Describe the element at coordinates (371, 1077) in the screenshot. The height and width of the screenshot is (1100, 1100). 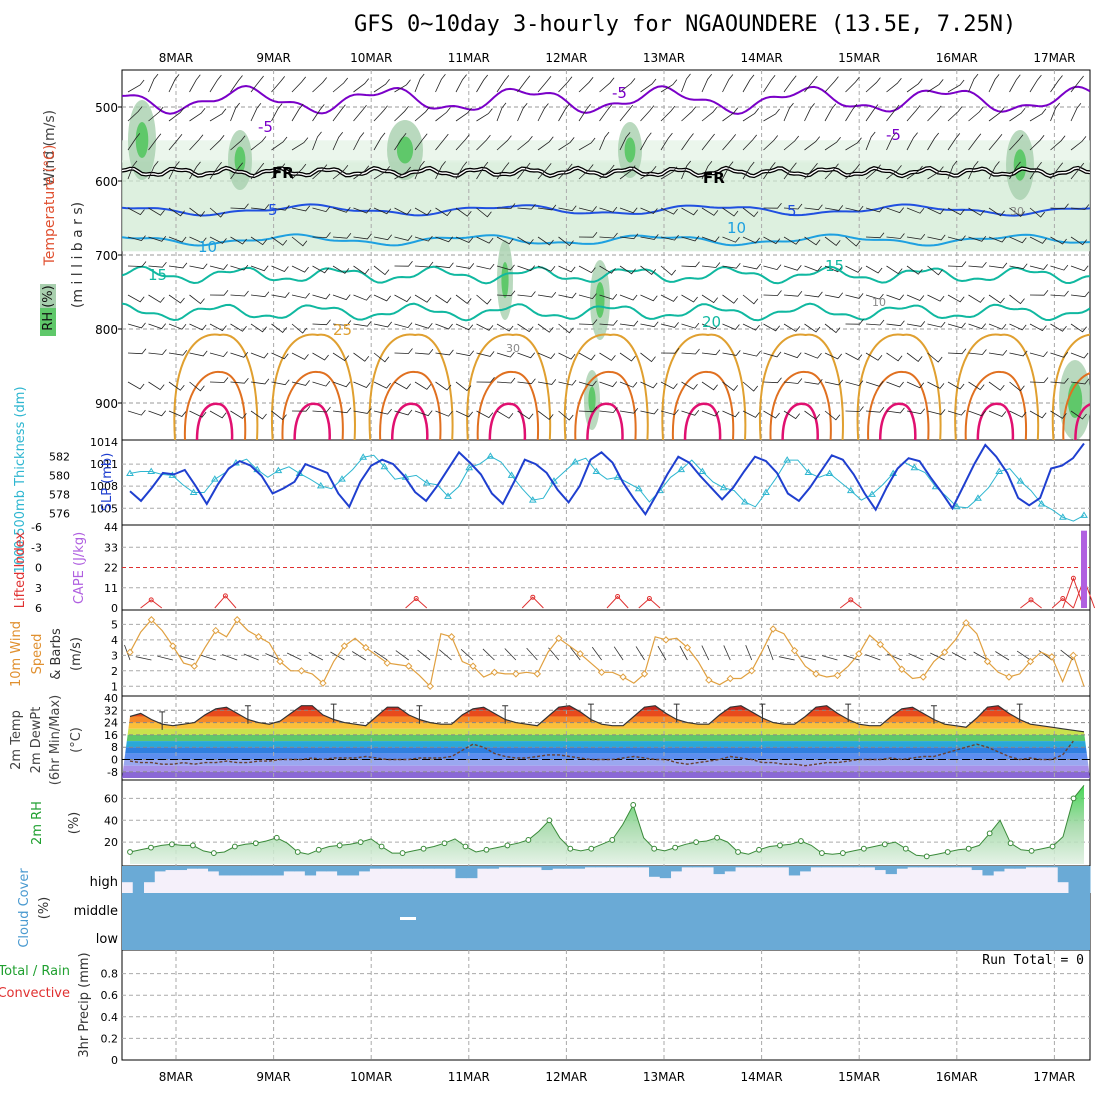
I see `bottom-date-label: 10MAR` at that location.